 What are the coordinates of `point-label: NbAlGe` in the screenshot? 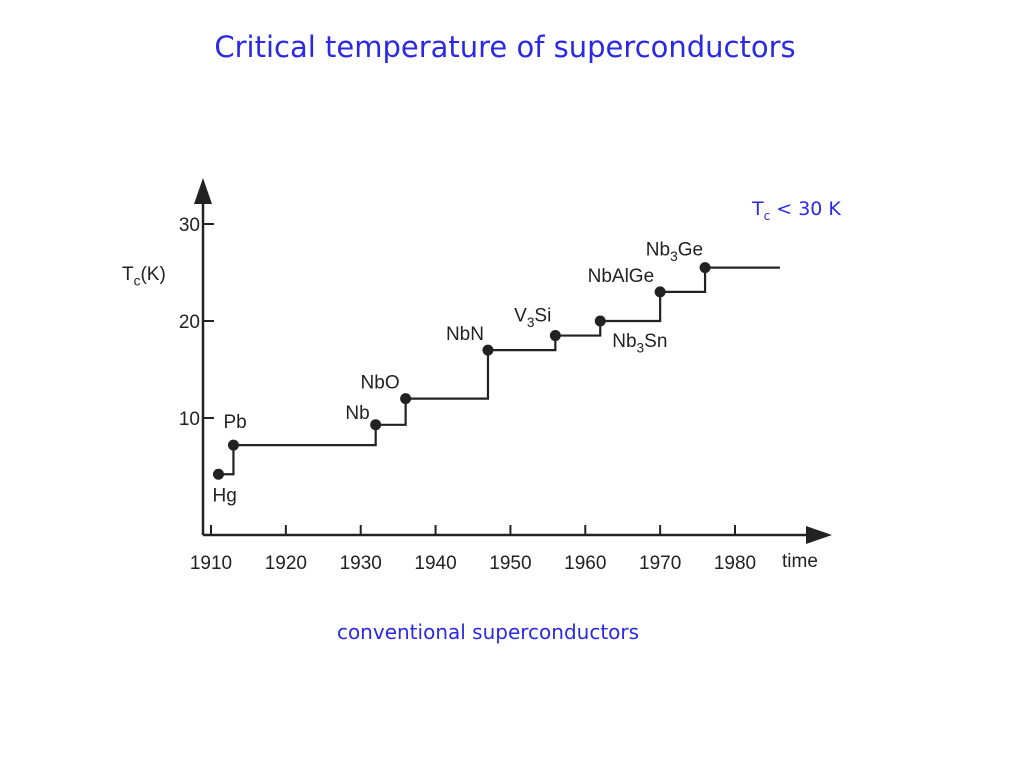 It's located at (621, 276).